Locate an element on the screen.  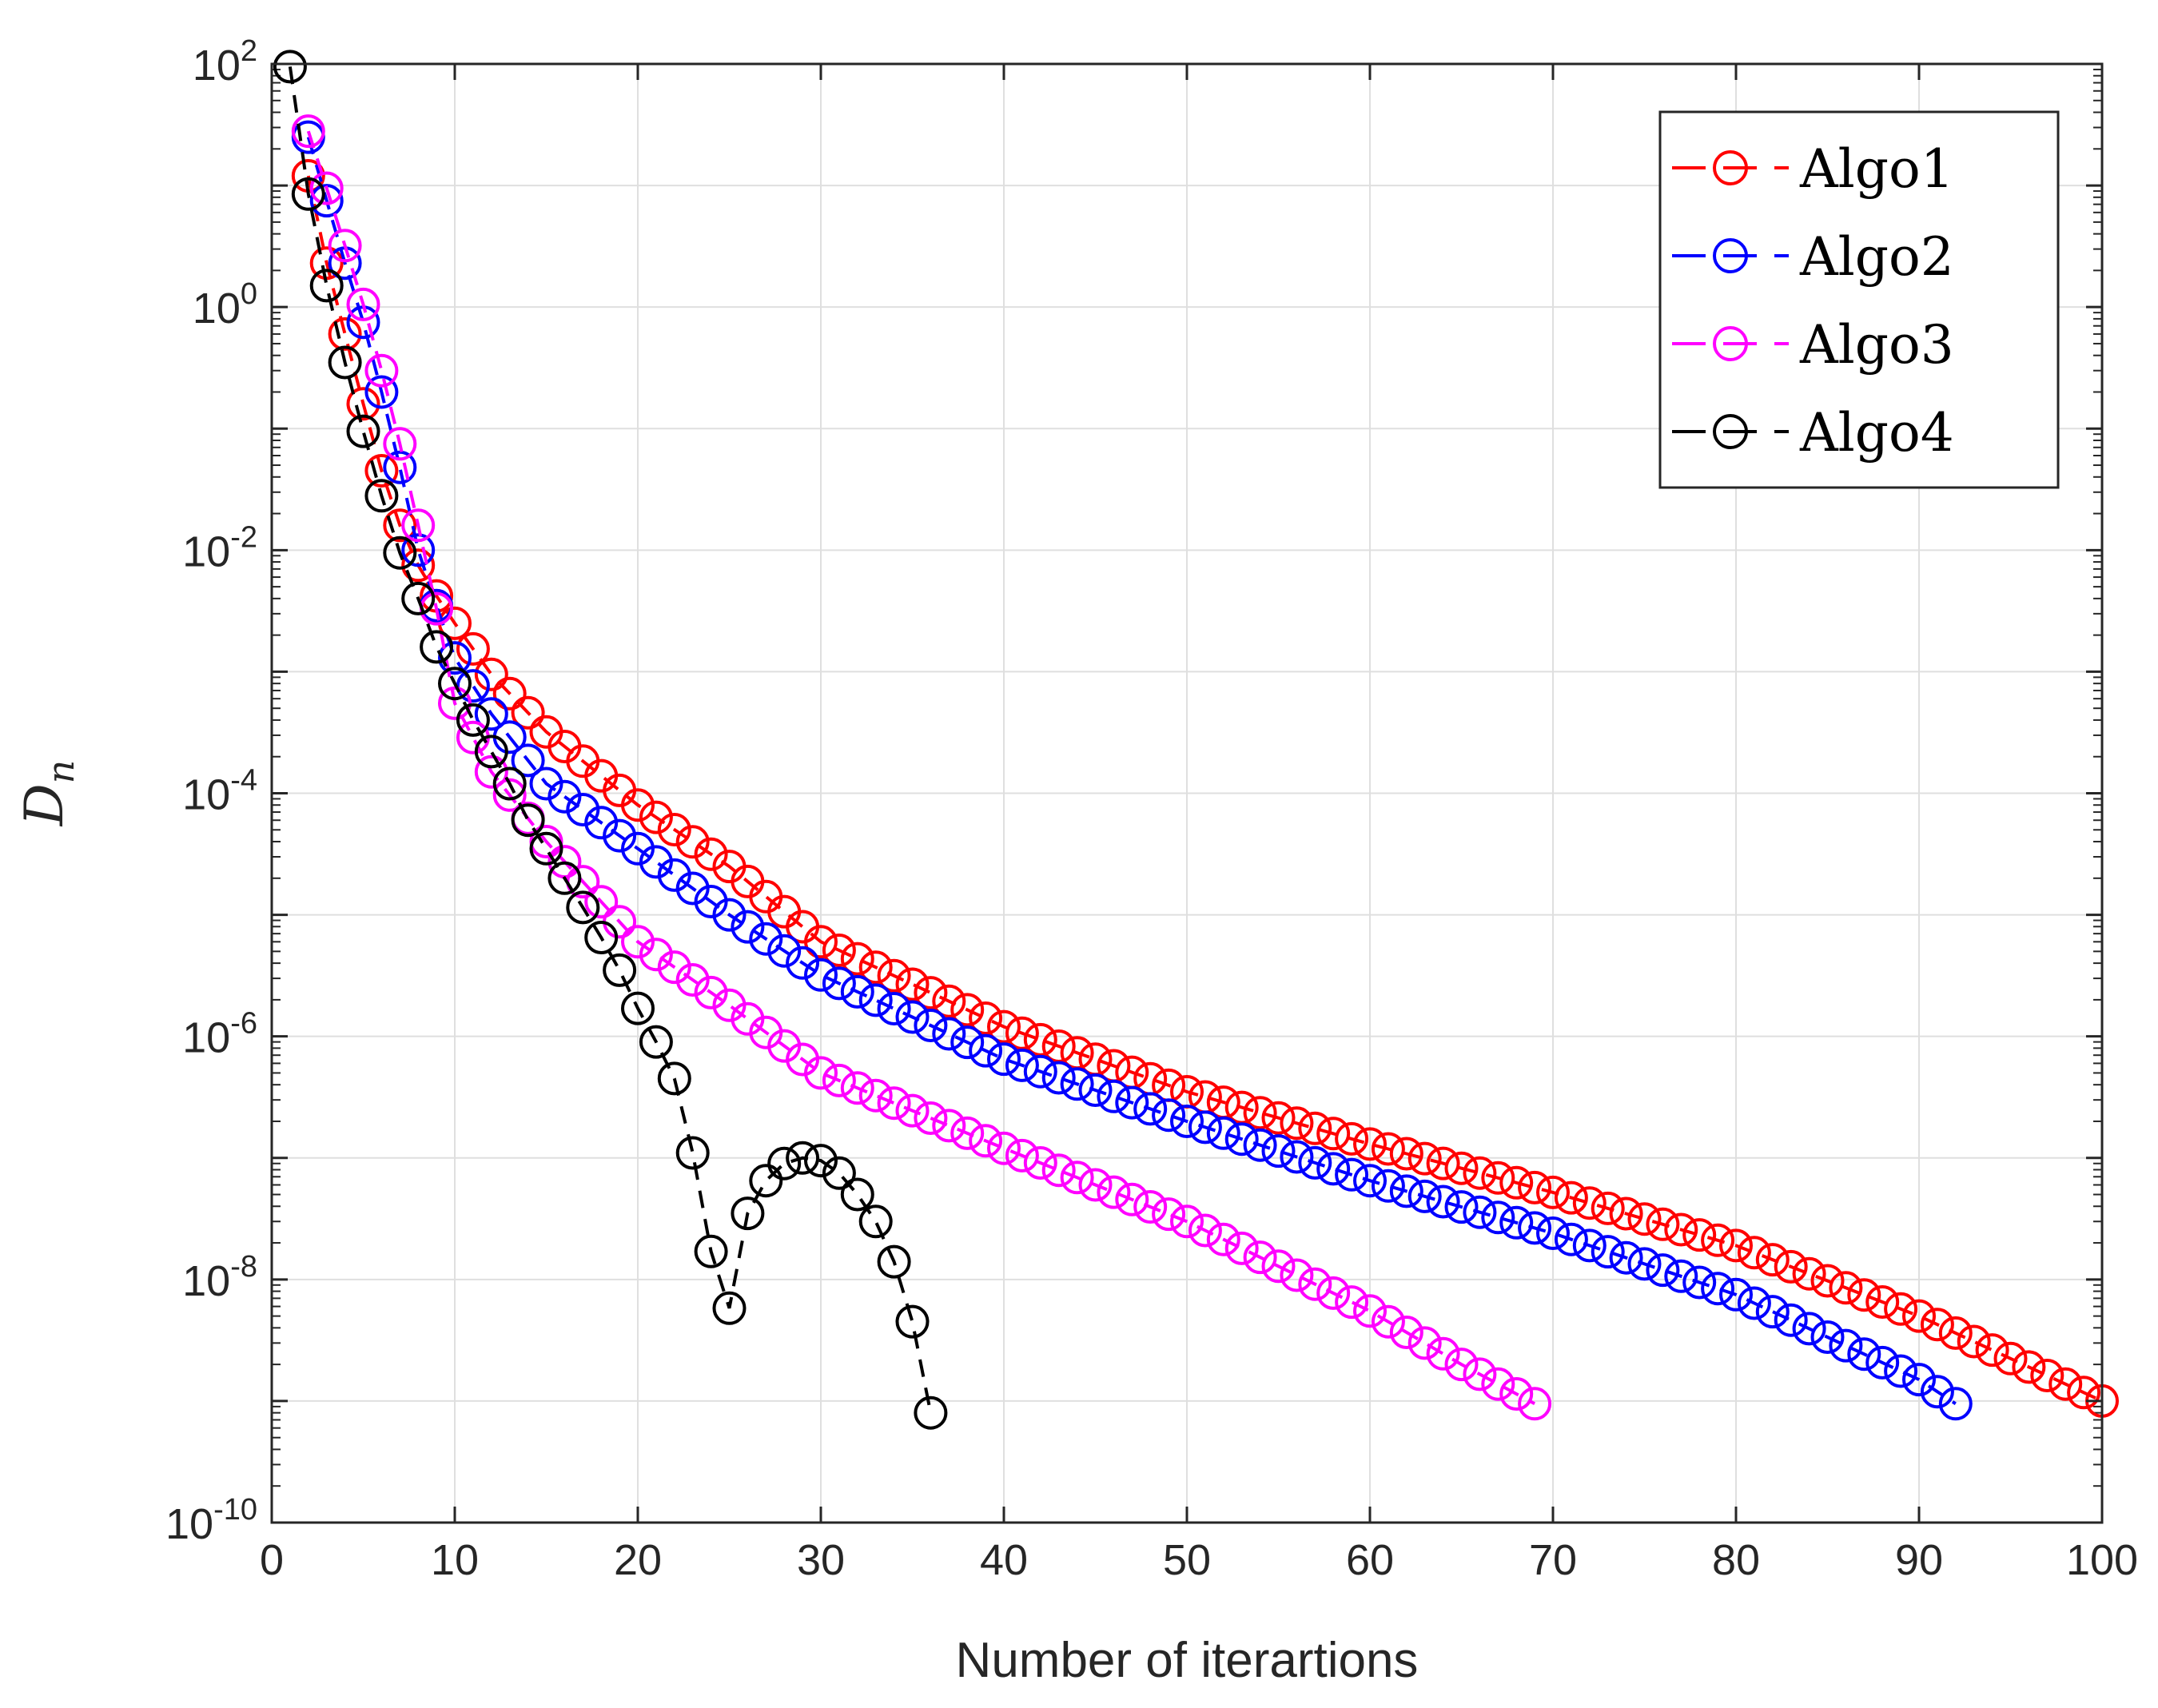
x-tick-label: 30 is located at coordinates (821, 1560).